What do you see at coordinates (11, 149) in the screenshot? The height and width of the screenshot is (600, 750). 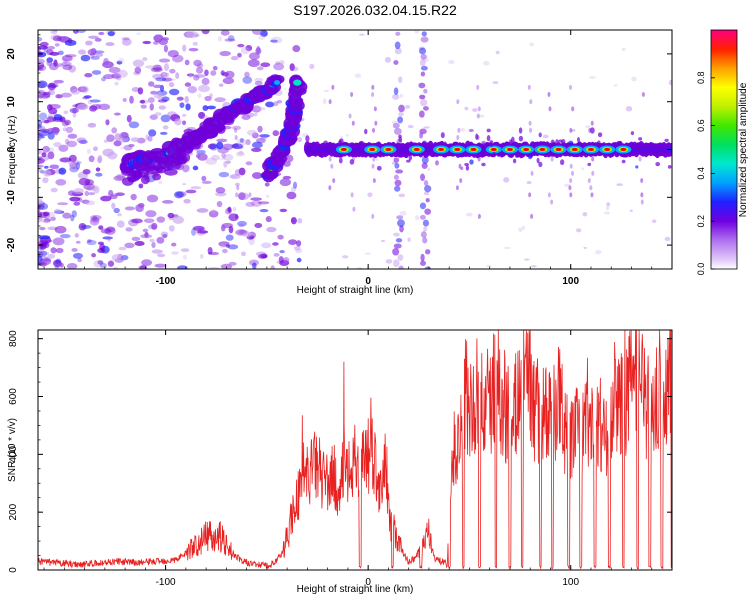 I see `spectrogram-y-tick-label: 0` at bounding box center [11, 149].